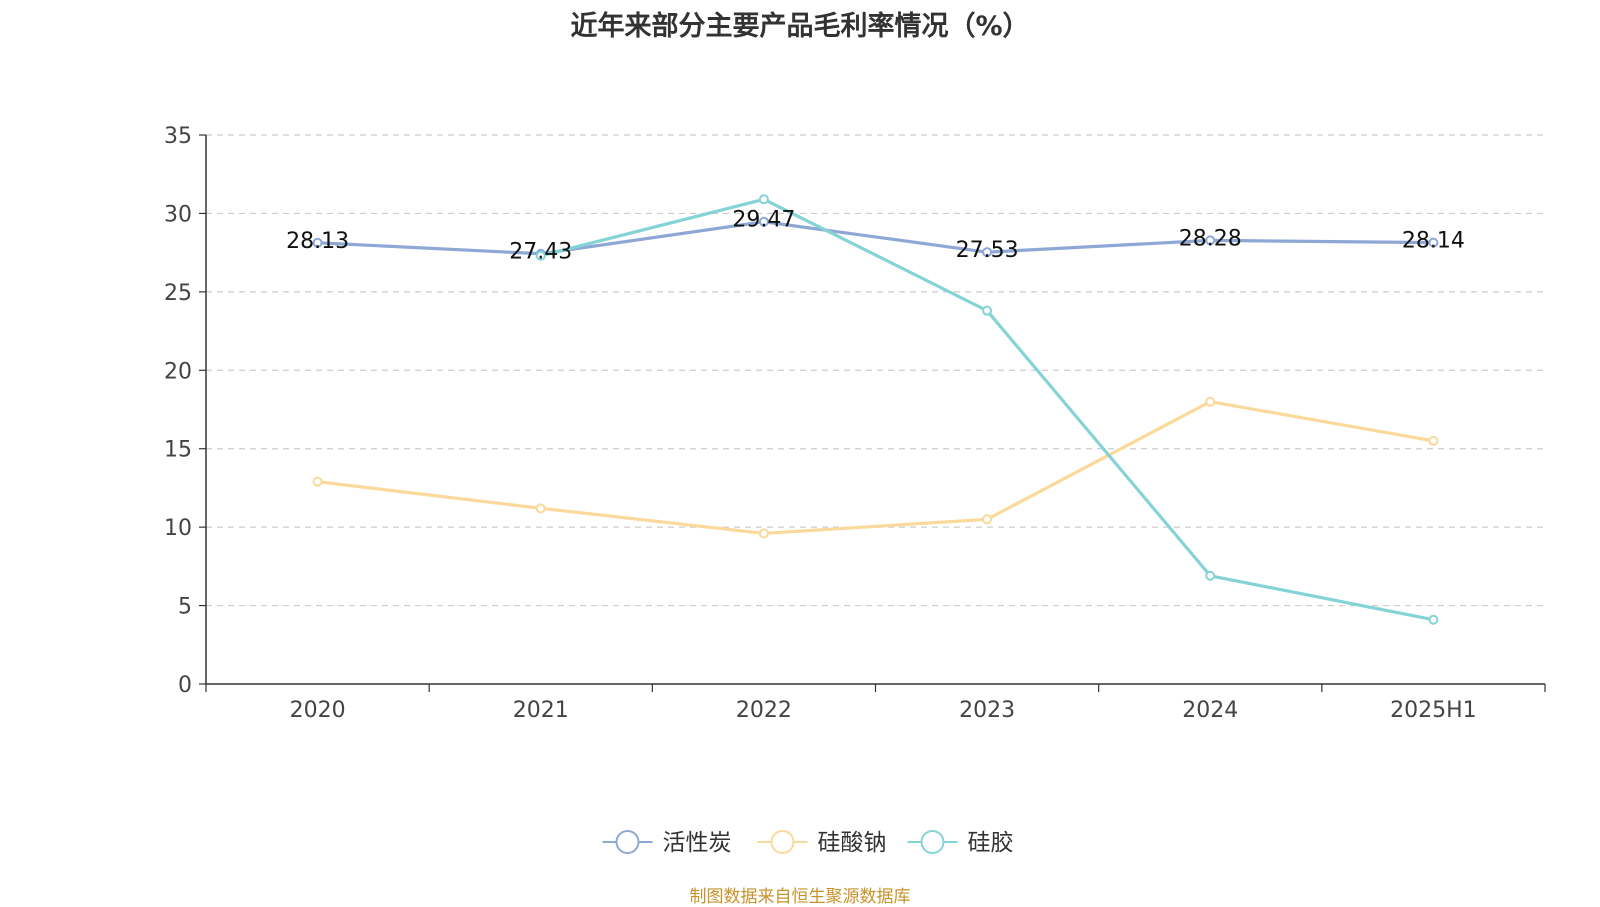 The height and width of the screenshot is (907, 1600). What do you see at coordinates (991, 843) in the screenshot?
I see `legend-label: 硅胶` at bounding box center [991, 843].